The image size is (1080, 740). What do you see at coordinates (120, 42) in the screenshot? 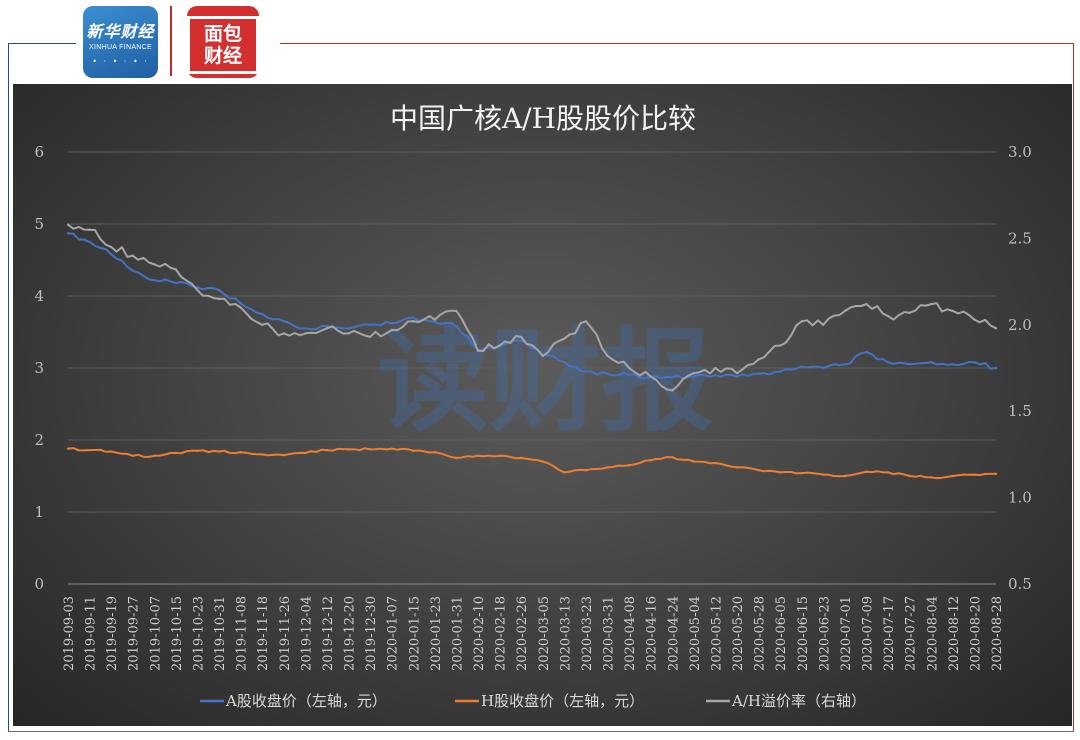
I see `xinhua-finance-logo: 新华财经 XINHUA FINANCE • · • · • ·` at bounding box center [120, 42].